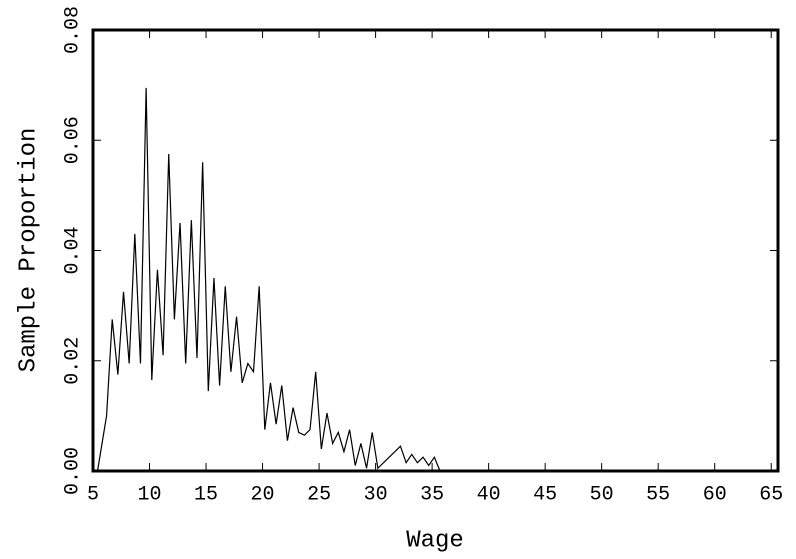 The image size is (796, 559). Describe the element at coordinates (72, 30) in the screenshot. I see `y-tick-label: 0.08` at that location.